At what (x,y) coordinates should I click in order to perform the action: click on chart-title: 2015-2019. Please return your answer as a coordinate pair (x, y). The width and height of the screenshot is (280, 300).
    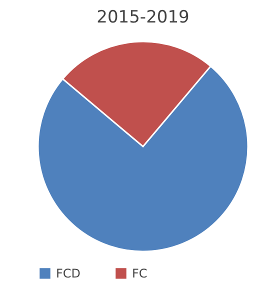
    Looking at the image, I should click on (143, 18).